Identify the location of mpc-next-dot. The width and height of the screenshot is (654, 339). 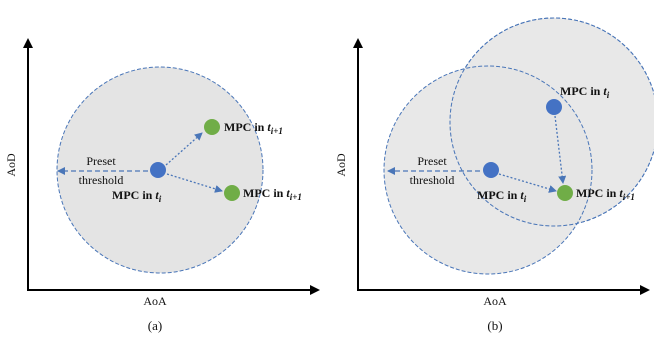
(565, 193).